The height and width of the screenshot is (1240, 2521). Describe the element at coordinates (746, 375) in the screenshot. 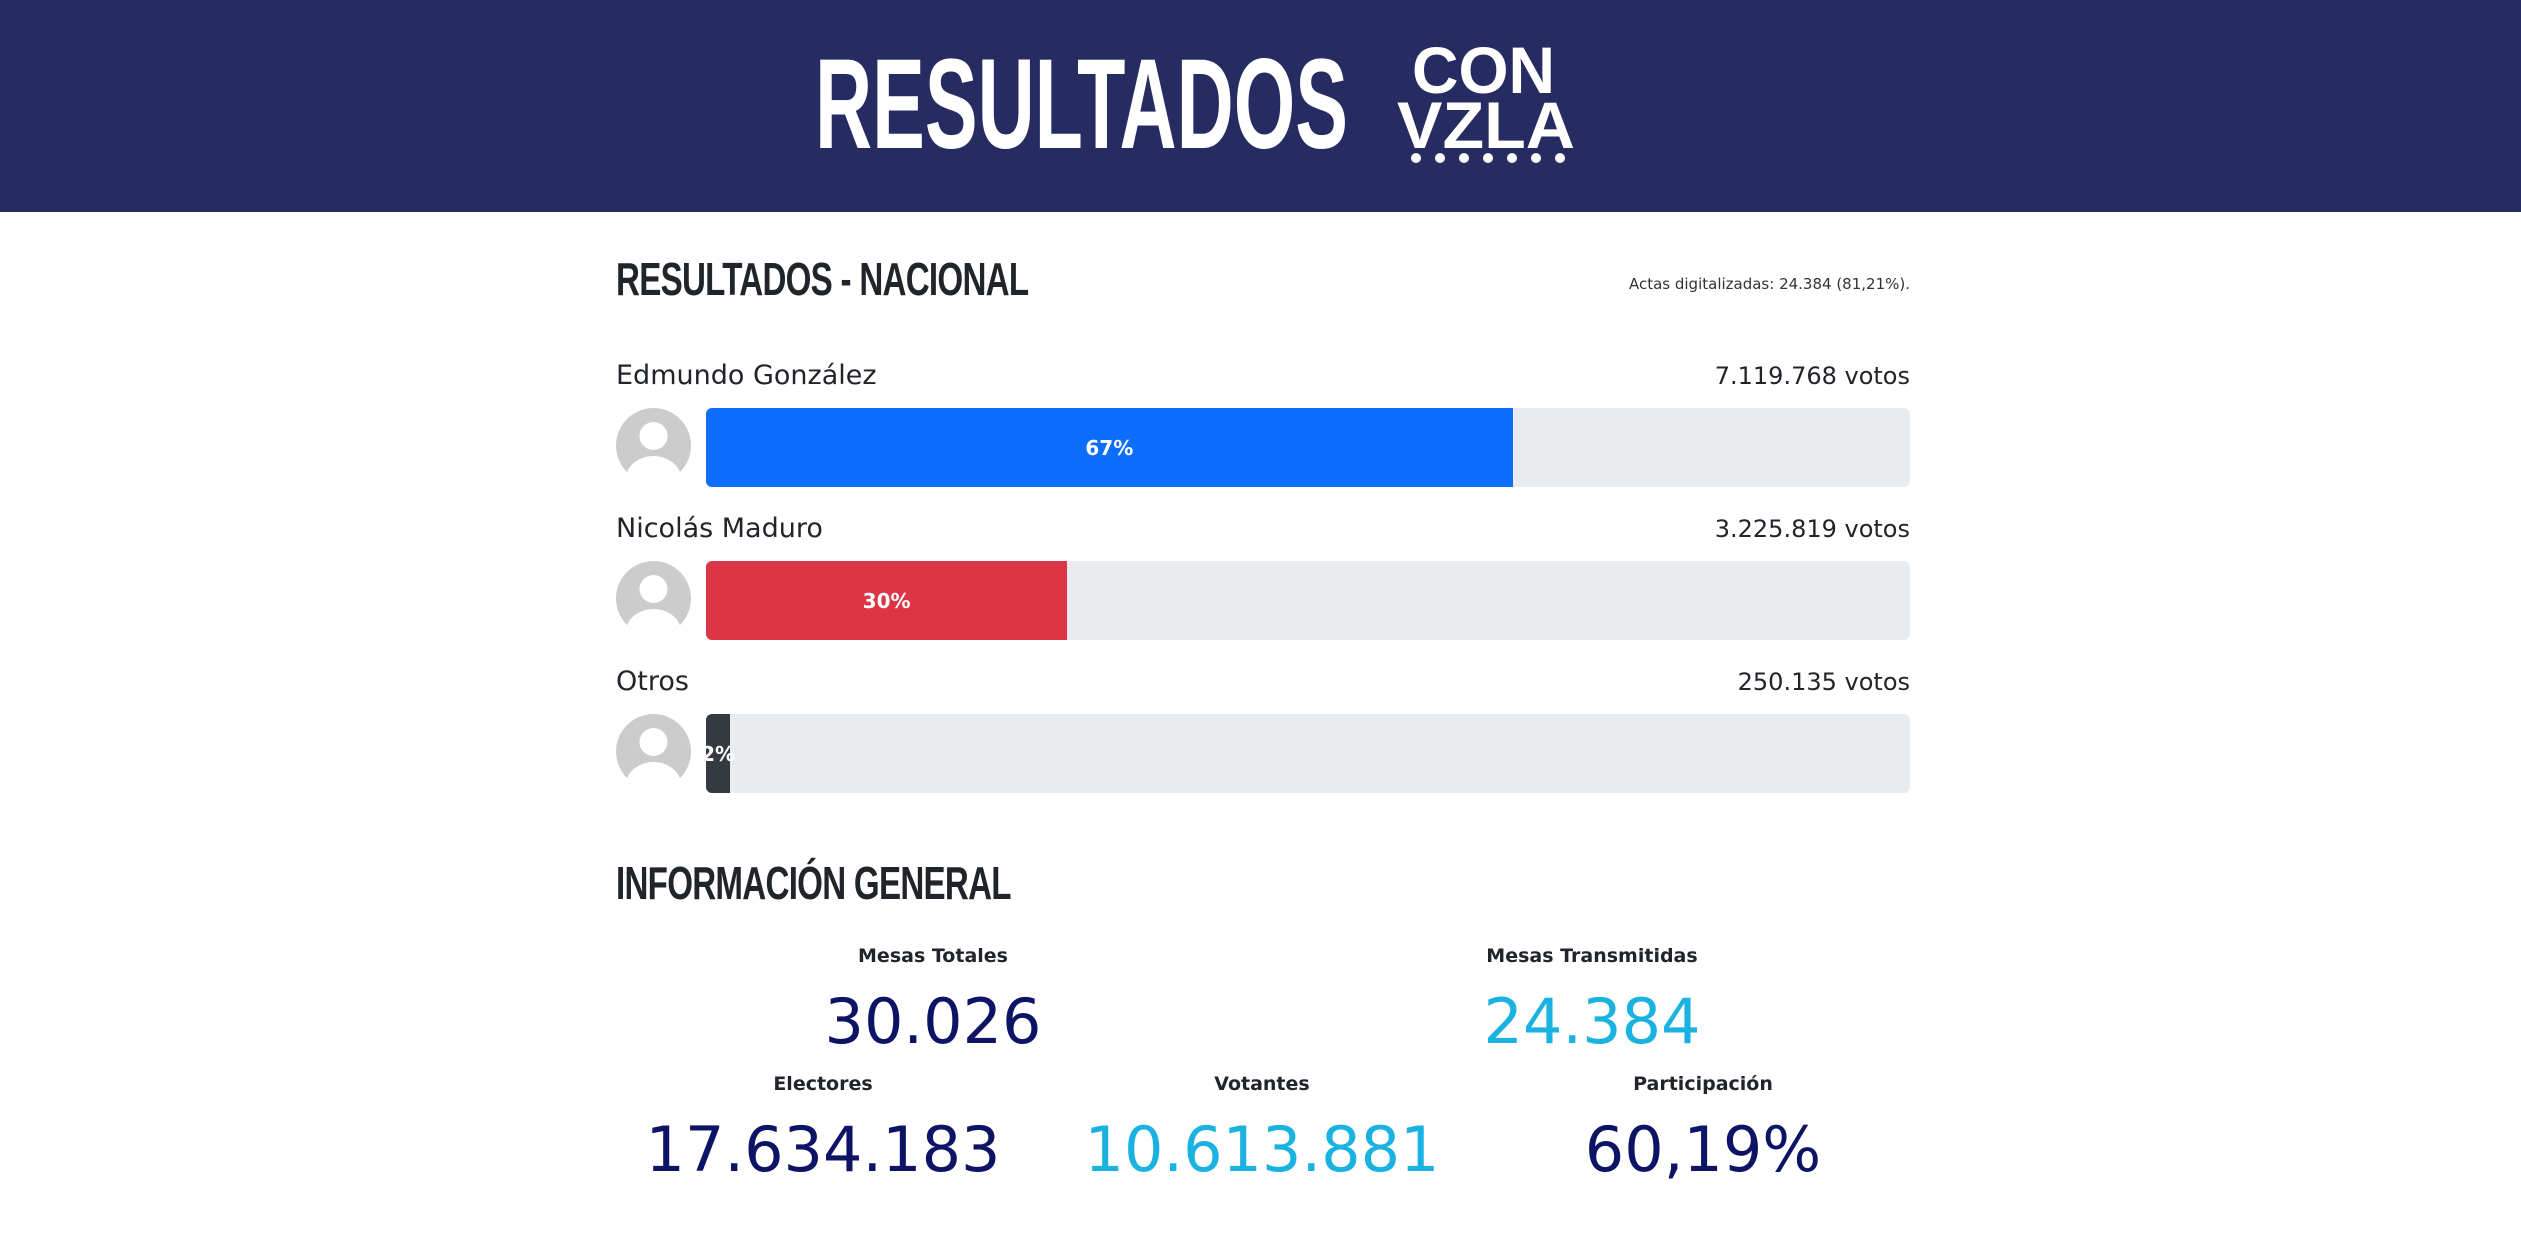

I see `candidate-name: Edmundo González` at that location.